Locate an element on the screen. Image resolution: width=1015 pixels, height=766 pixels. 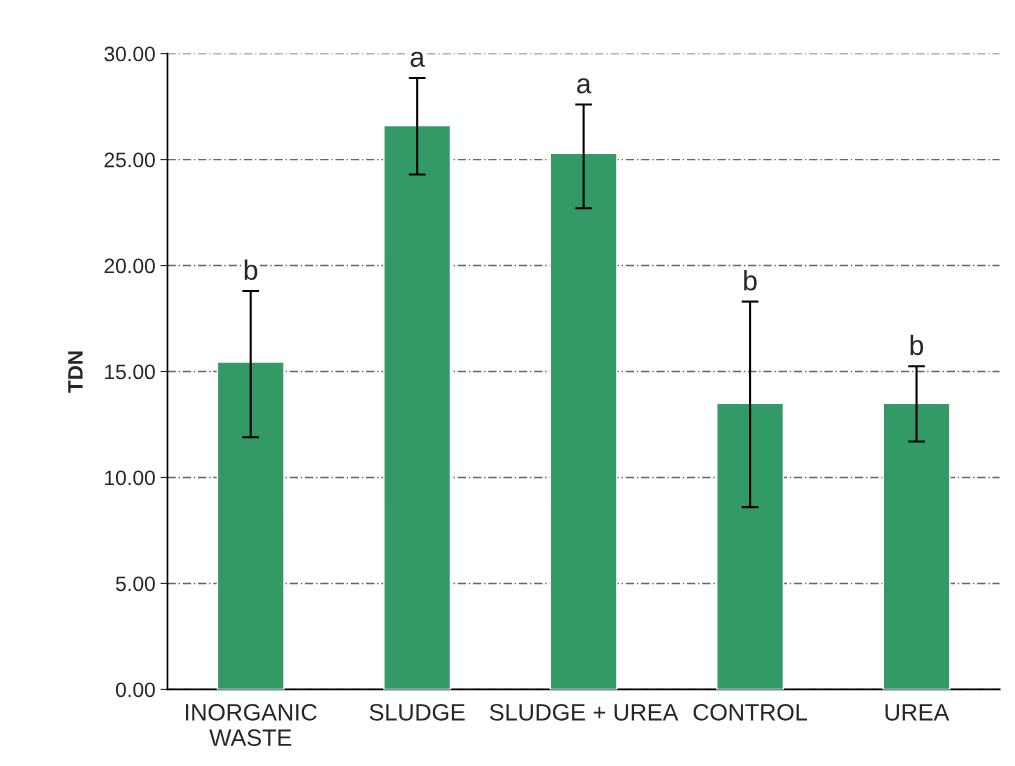
y-tick-label: 15.00 is located at coordinates (130, 372).